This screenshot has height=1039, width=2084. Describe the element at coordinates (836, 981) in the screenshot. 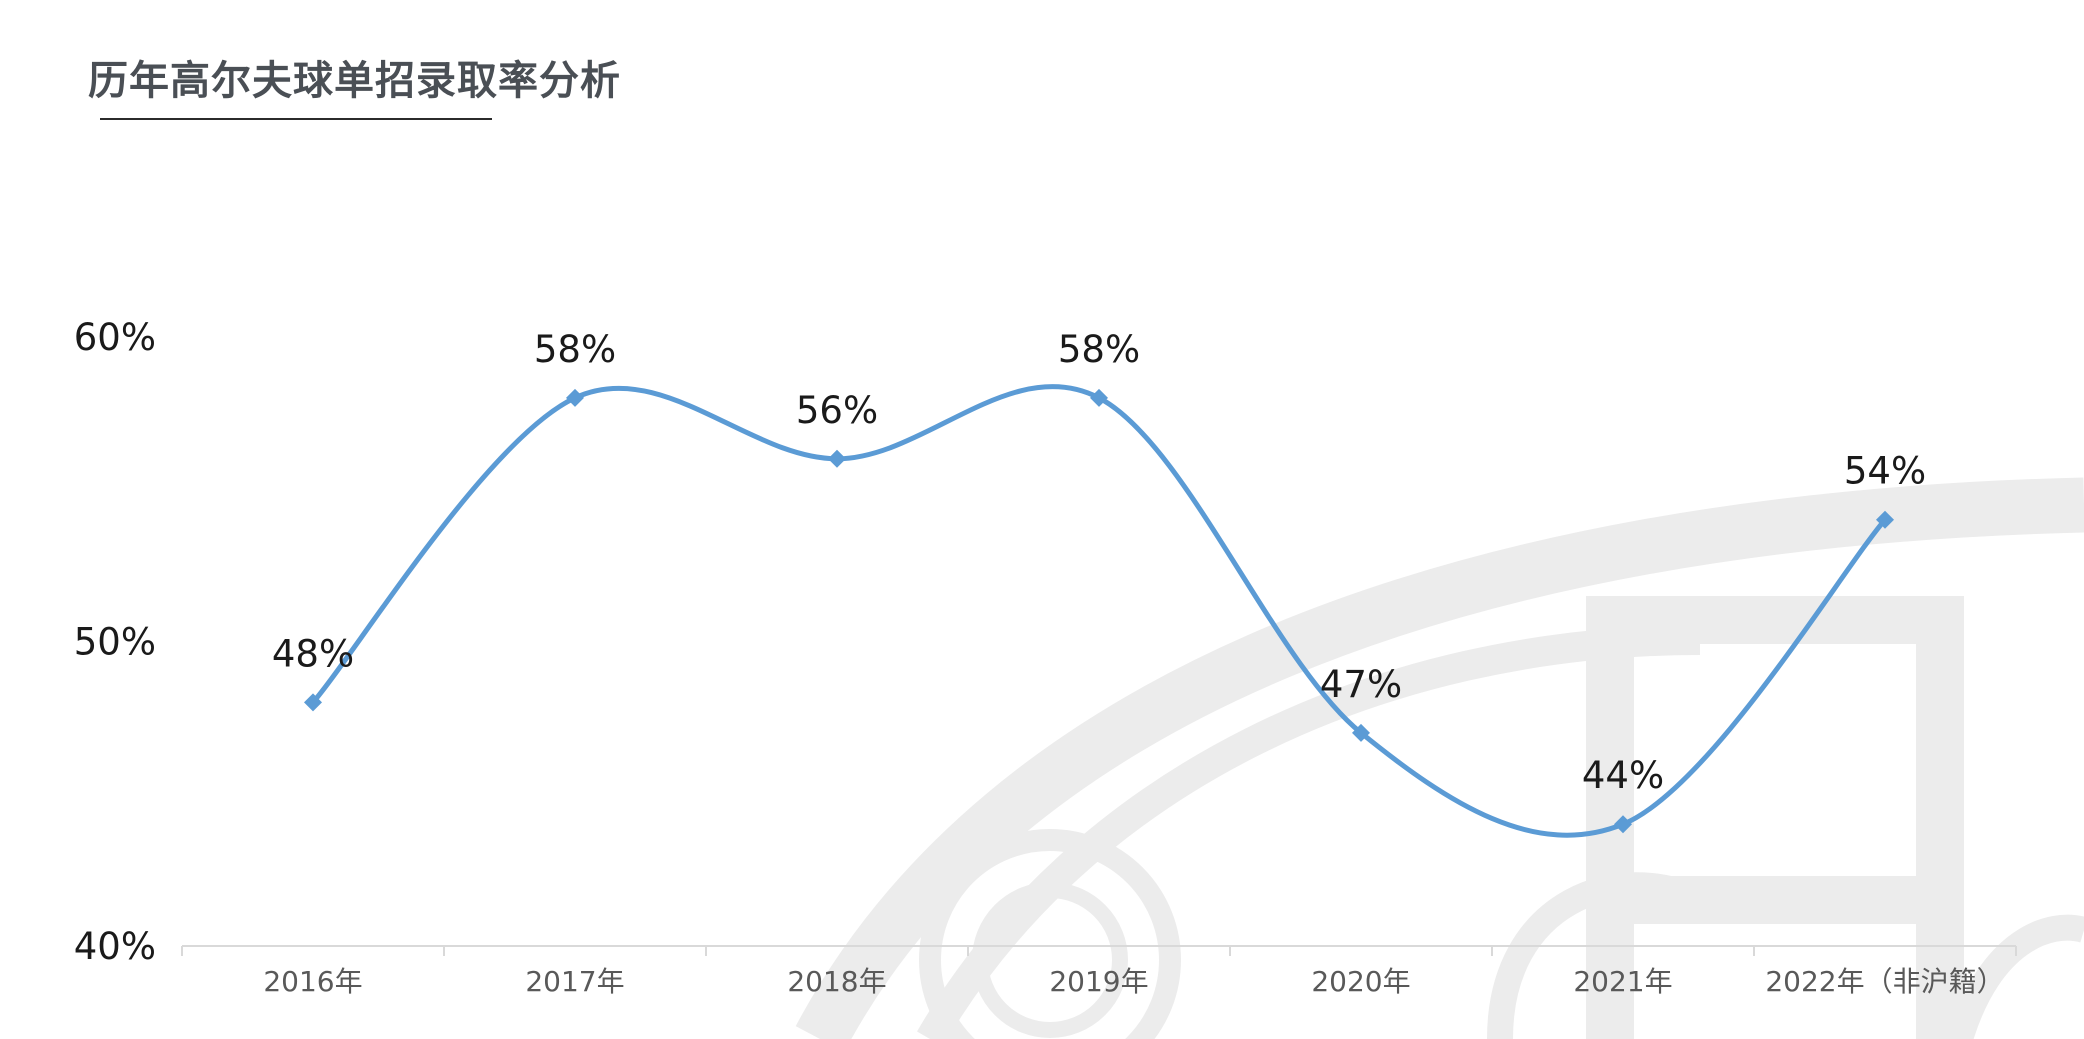

I see `x-tick-label: 2018年` at that location.